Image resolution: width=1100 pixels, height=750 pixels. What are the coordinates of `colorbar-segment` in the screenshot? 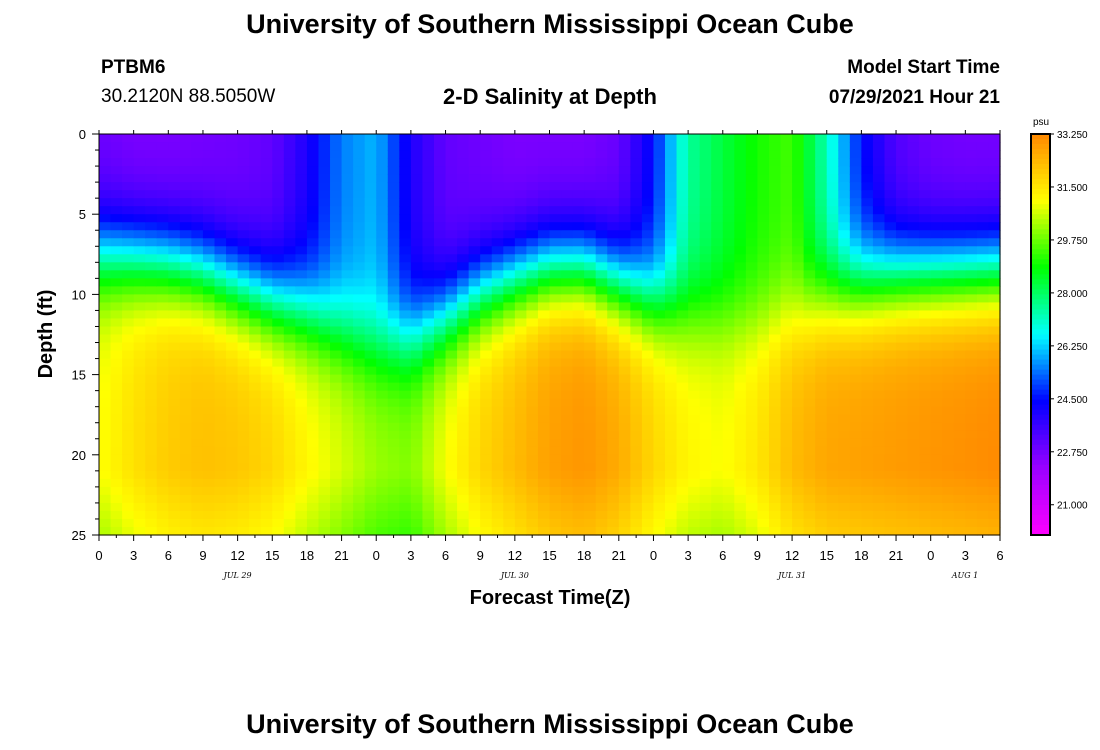 It's located at (1040, 222).